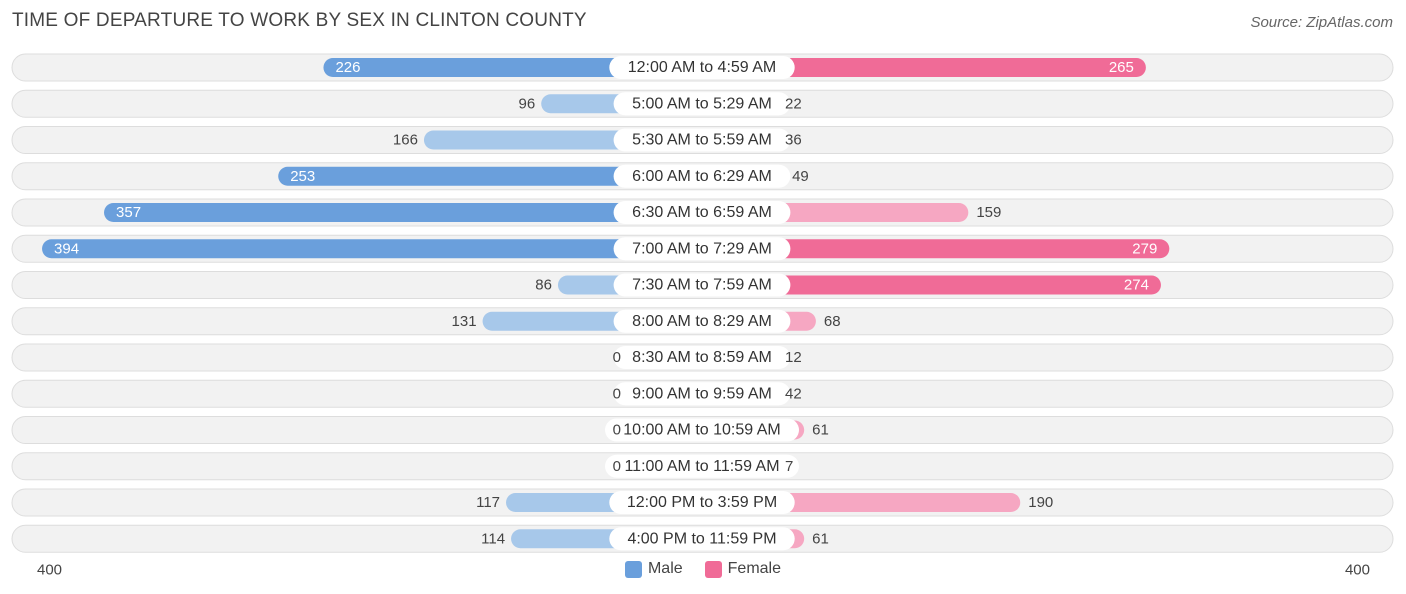 This screenshot has height=594, width=1406. What do you see at coordinates (789, 466) in the screenshot?
I see `value-label-female: 7` at bounding box center [789, 466].